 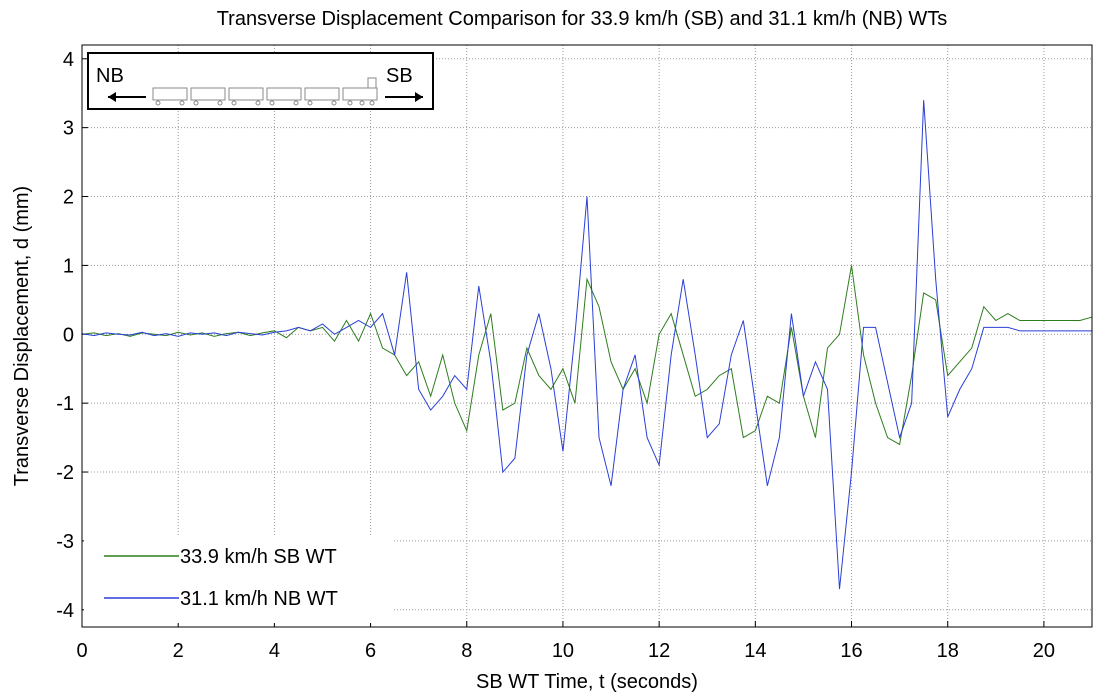 I want to click on inset-box, so click(x=260, y=81).